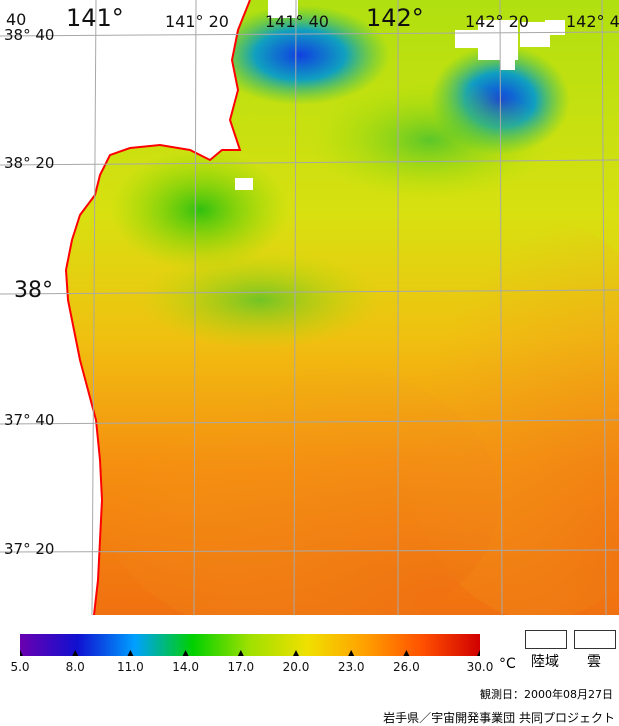 Image resolution: width=619 pixels, height=726 pixels. What do you see at coordinates (480, 667) in the screenshot?
I see `color-scale-tick-label: 30.0` at bounding box center [480, 667].